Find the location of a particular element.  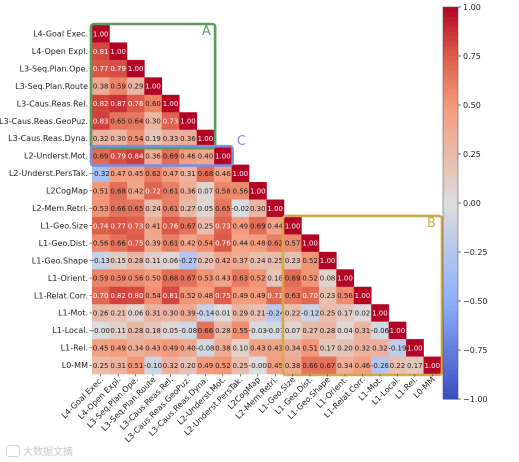

cell-value-label: 0.46 is located at coordinates (363, 366).